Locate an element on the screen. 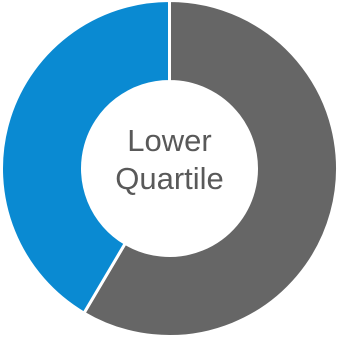  center-label-line-1: Lower is located at coordinates (169, 140).